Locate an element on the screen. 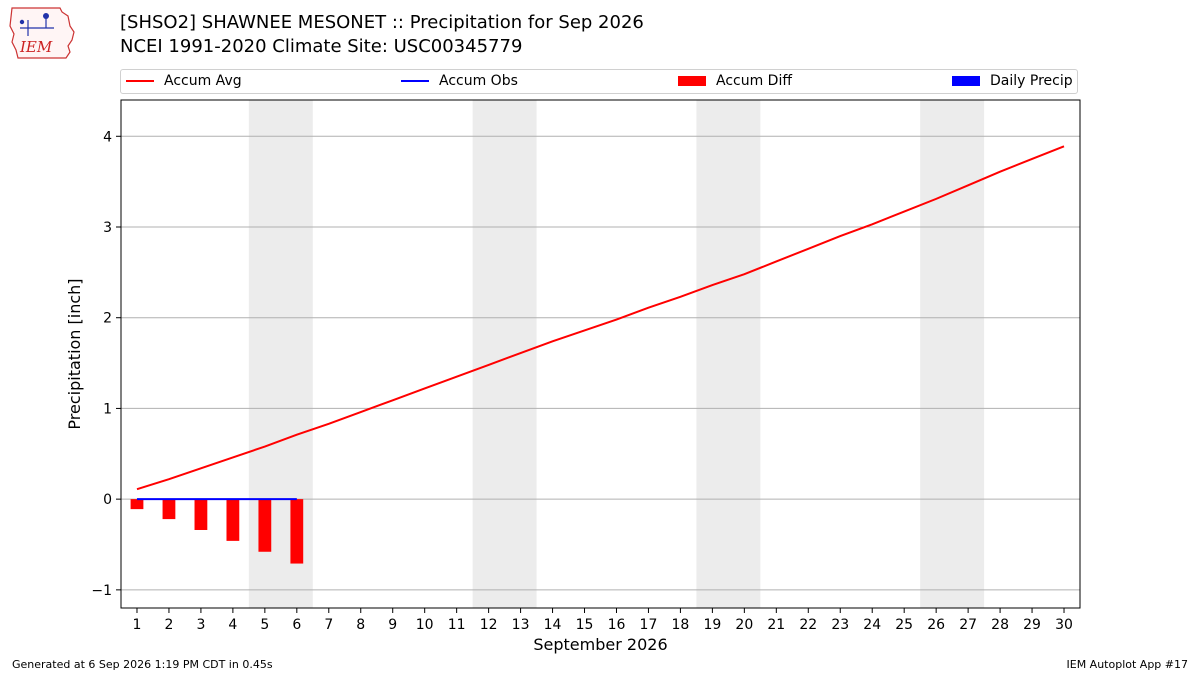  logo-text: IEM is located at coordinates (36, 47).